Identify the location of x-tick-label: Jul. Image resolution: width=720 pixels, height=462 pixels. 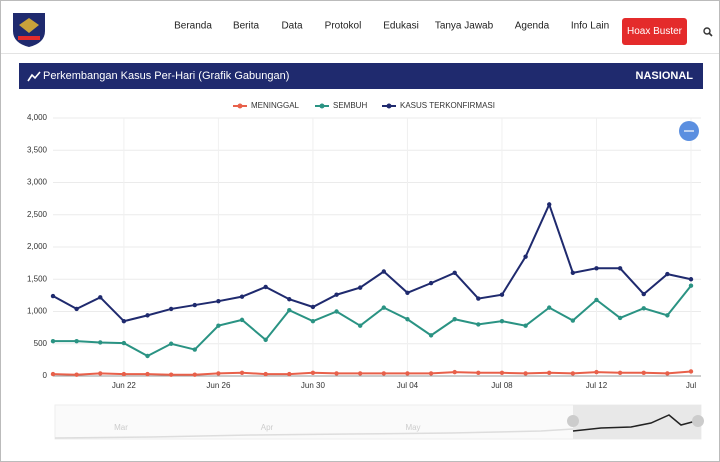
(691, 385).